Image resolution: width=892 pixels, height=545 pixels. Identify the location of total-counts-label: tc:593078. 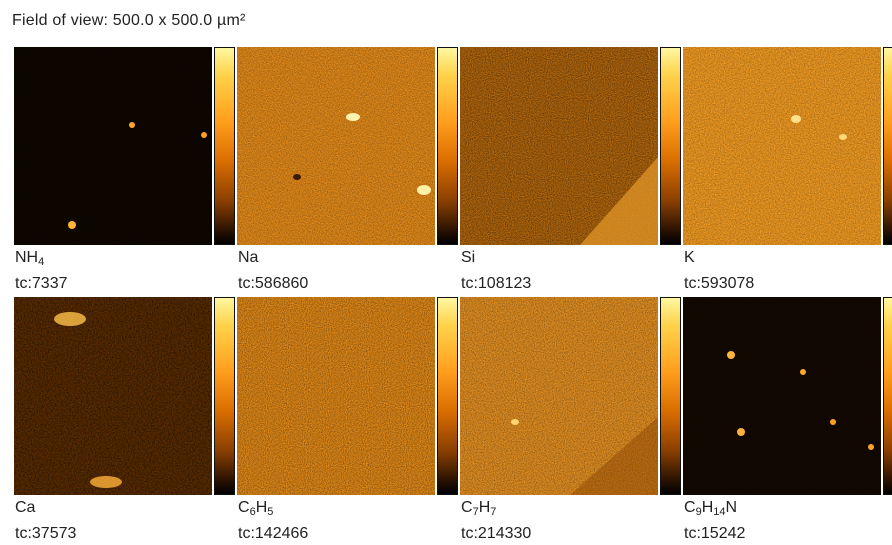
(719, 283).